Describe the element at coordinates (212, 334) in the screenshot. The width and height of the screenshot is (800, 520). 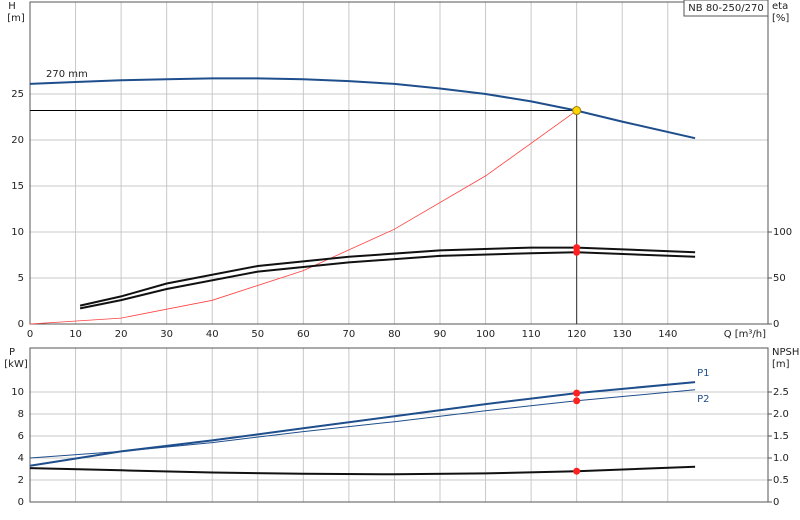
I see `x-tick-label: 40` at that location.